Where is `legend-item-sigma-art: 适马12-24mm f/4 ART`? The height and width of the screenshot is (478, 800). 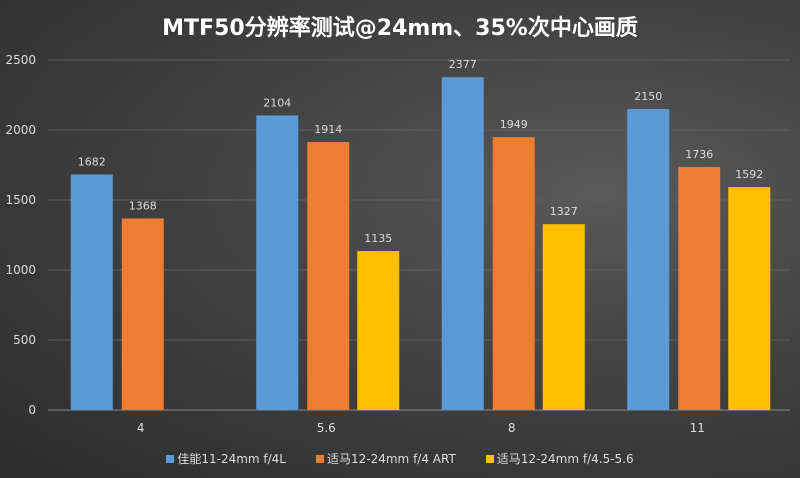
legend-item-sigma-art: 适马12-24mm f/4 ART is located at coordinates (386, 458).